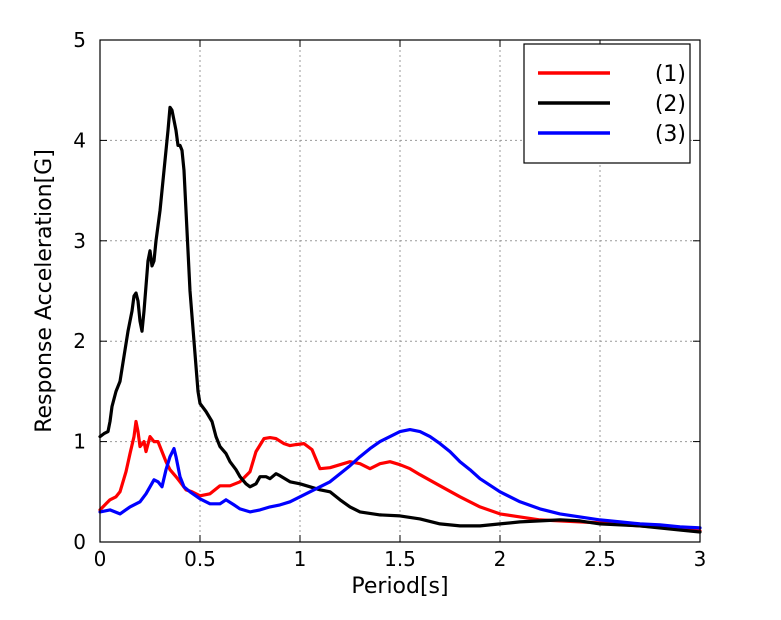  Describe the element at coordinates (79, 291) in the screenshot. I see `y-tick-labels: 0 1 2 3 4 5` at that location.